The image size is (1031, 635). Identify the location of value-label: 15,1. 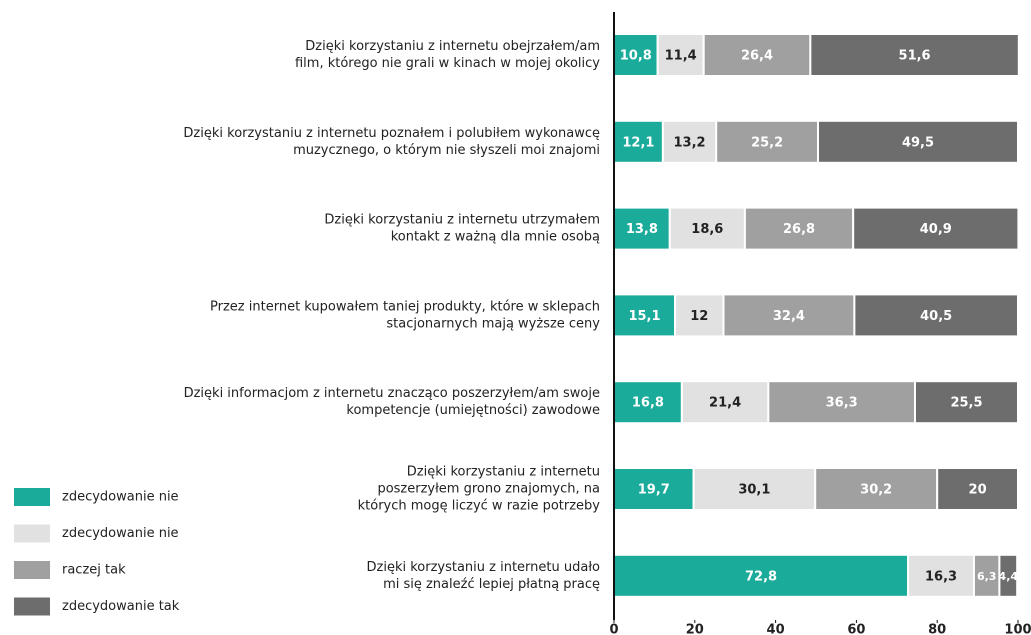
(644, 316).